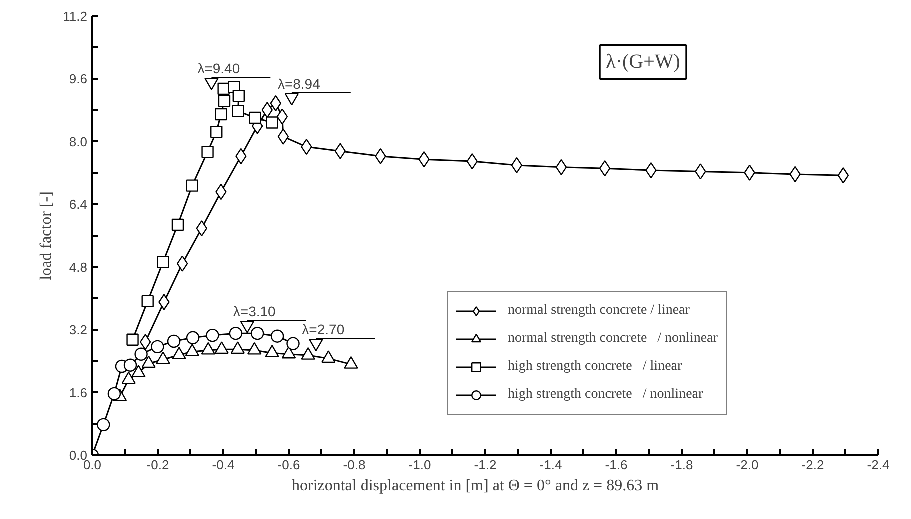  I want to click on x-tick-label: -2.2, so click(813, 465).